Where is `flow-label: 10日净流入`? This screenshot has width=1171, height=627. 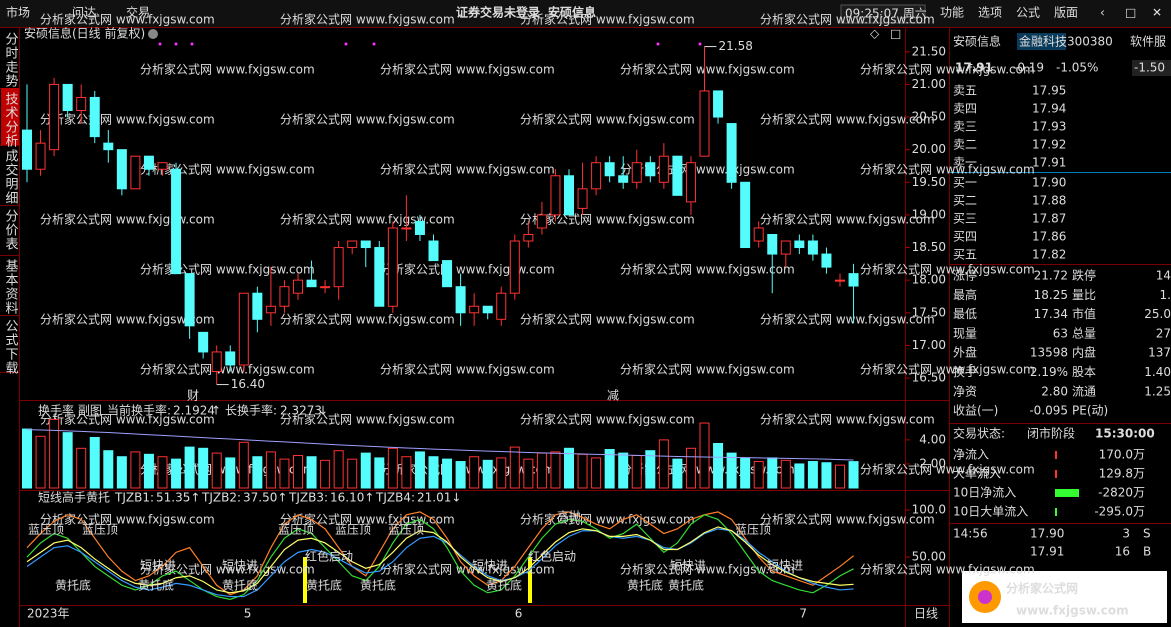
flow-label: 10日净流入 is located at coordinates (984, 493).